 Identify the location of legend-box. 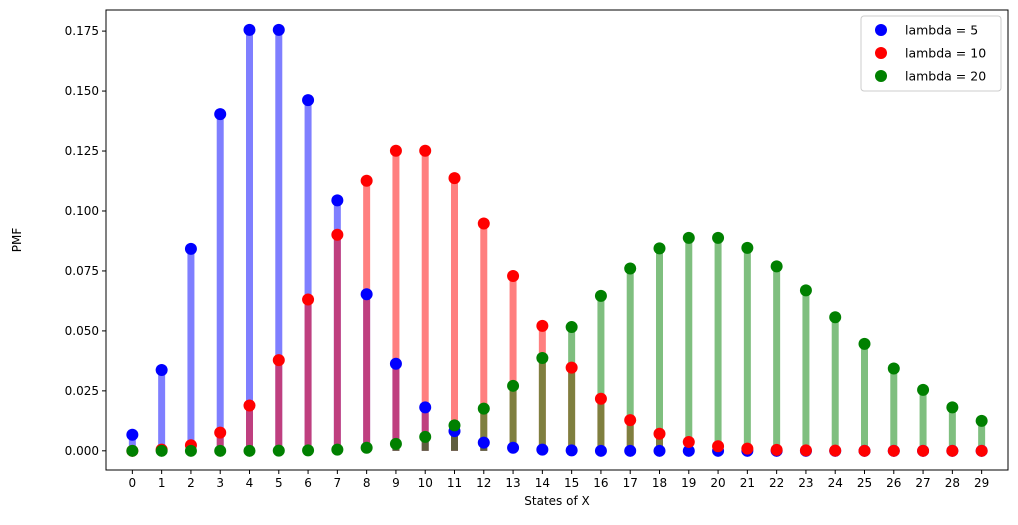
(931, 53).